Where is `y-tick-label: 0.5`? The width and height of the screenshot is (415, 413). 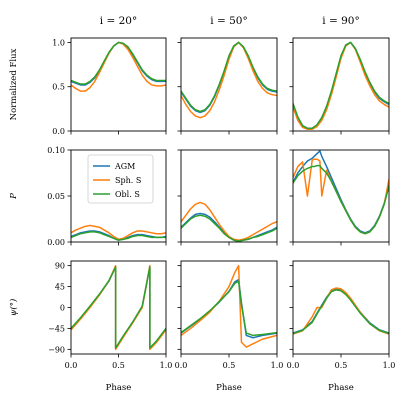 y-tick-label: 0.5 is located at coordinates (58, 87).